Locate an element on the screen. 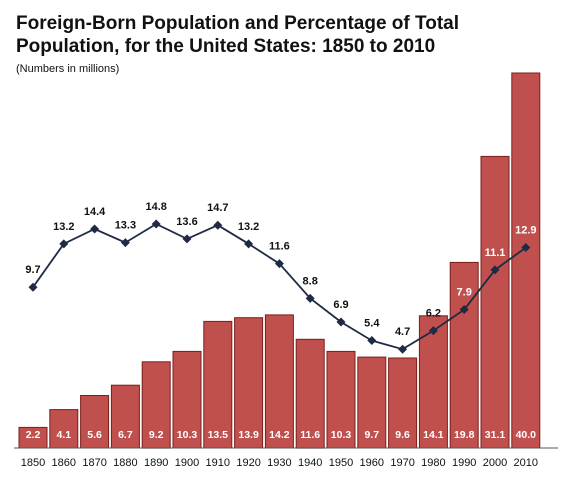  bar-value-label-1930: 14.2 is located at coordinates (279, 435).